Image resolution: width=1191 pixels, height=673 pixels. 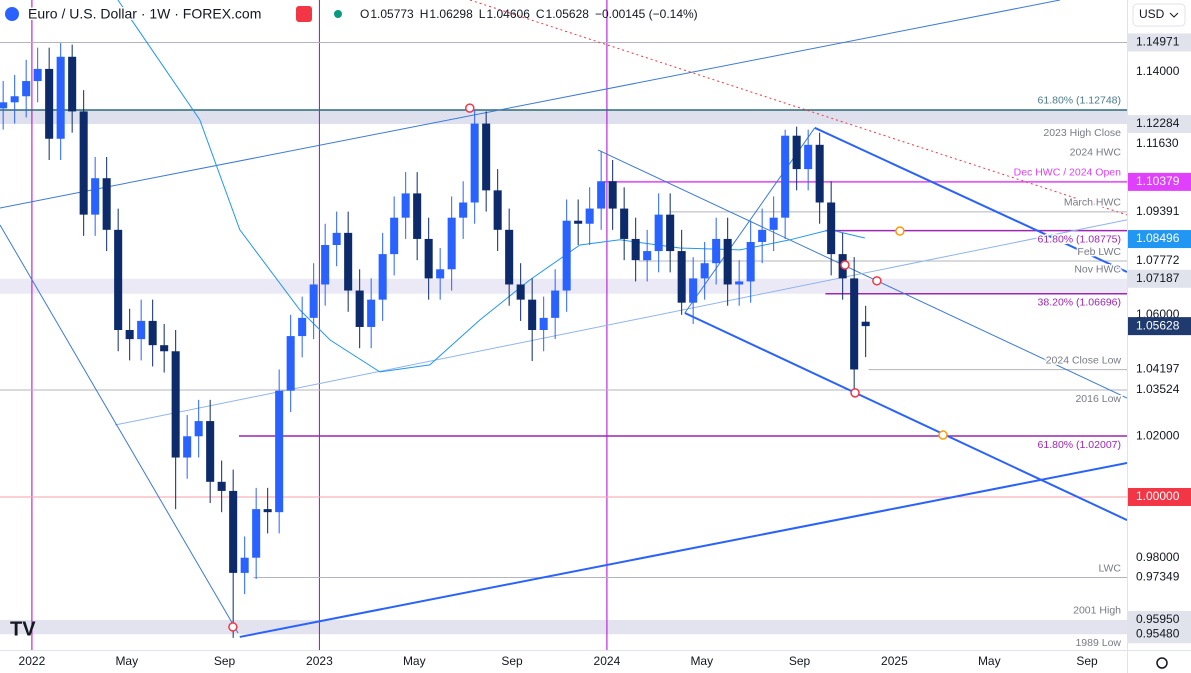 I want to click on currency-button, so click(x=1159, y=15).